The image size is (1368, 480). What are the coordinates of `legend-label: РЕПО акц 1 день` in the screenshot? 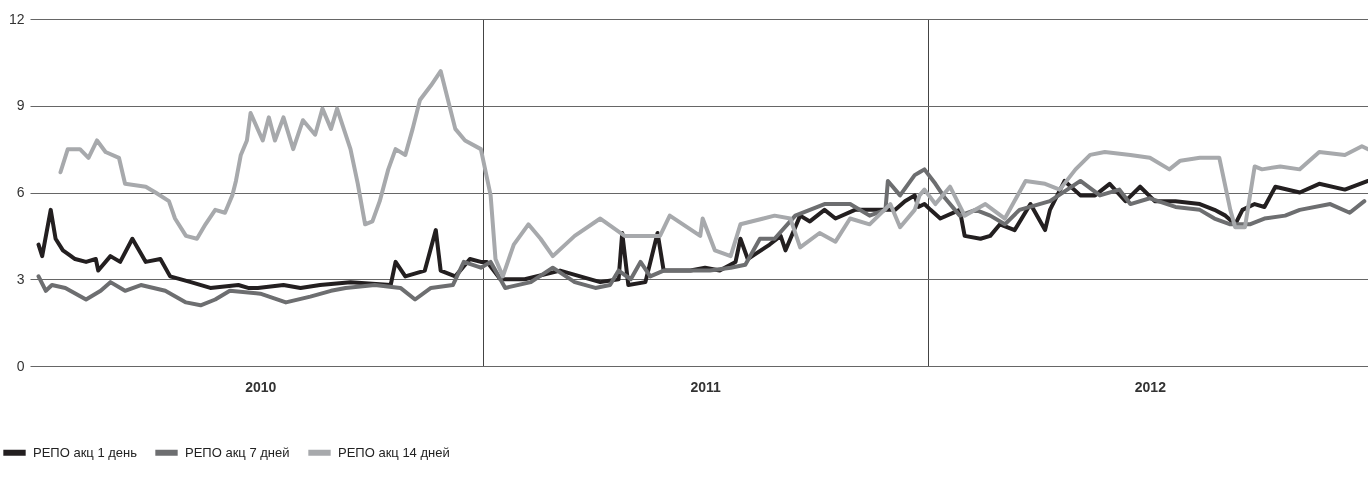 It's located at (85, 452).